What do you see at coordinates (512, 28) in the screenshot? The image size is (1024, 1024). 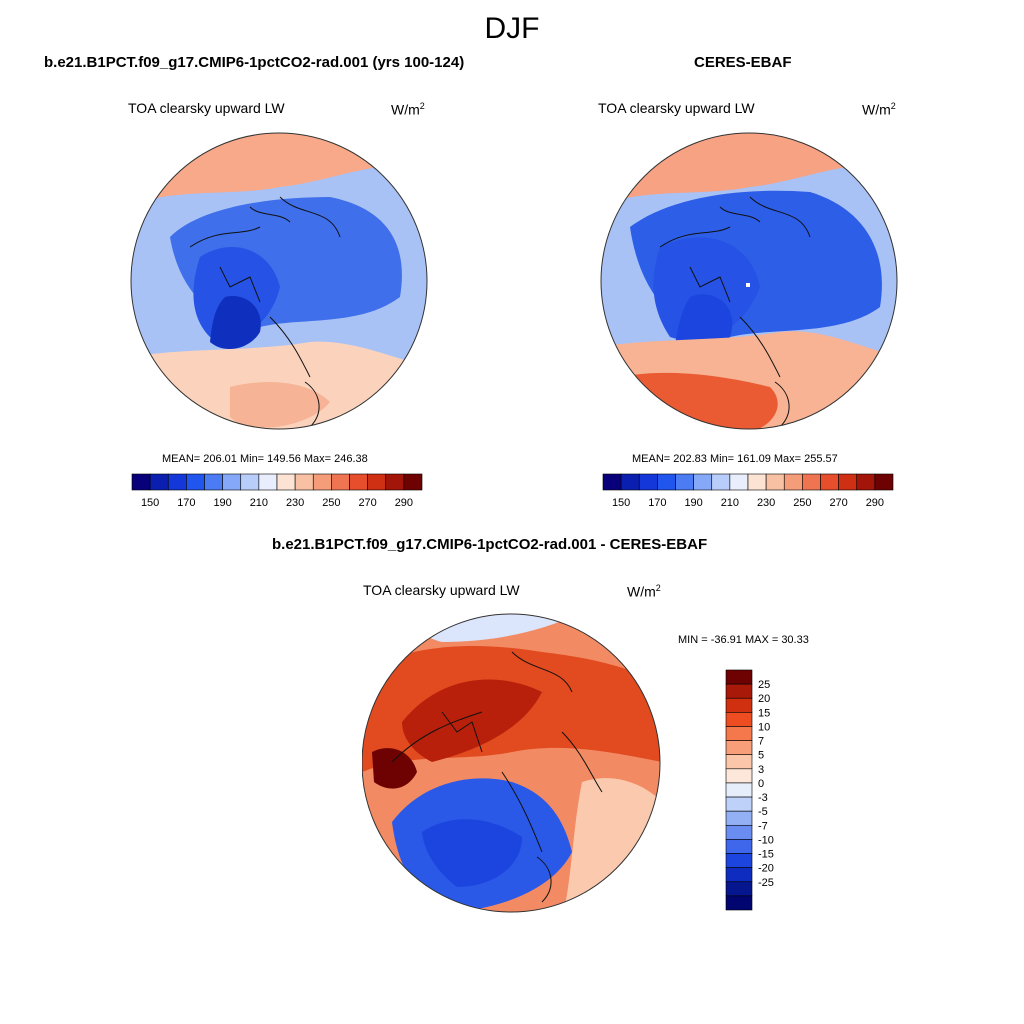 I see `figure-title: DJF` at bounding box center [512, 28].